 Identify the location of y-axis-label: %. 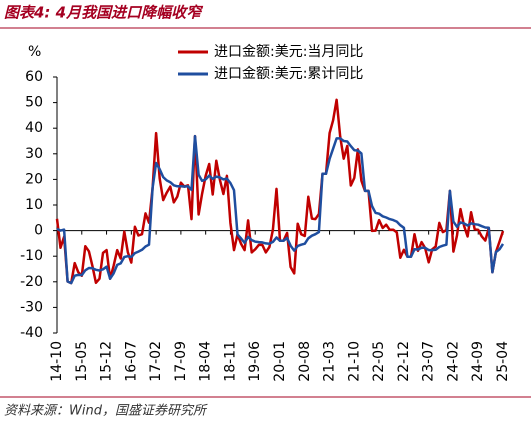
(34, 52).